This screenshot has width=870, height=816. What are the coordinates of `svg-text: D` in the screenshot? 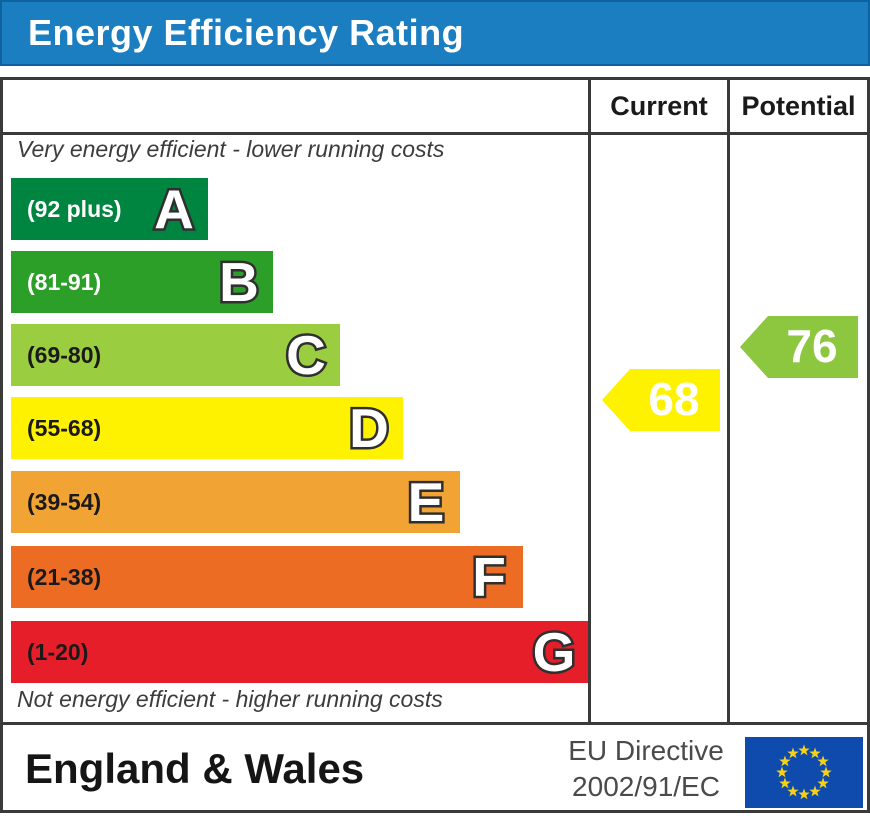 It's located at (369, 428).